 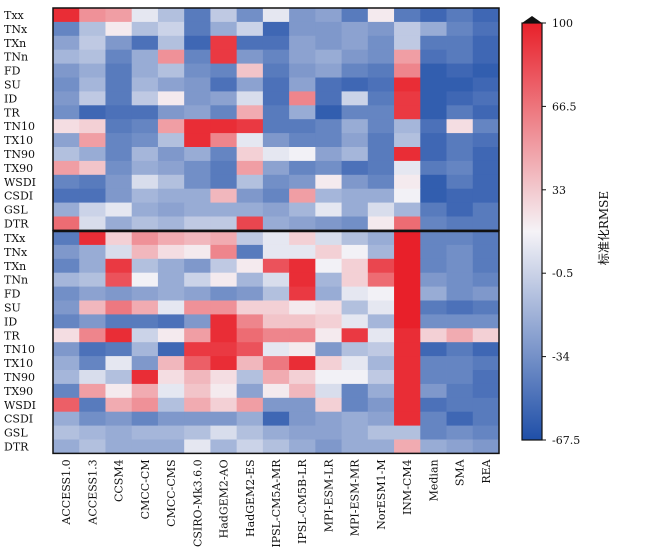 What do you see at coordinates (302, 501) in the screenshot?
I see `x-axis-label: IPSL-CM5B-LR` at bounding box center [302, 501].